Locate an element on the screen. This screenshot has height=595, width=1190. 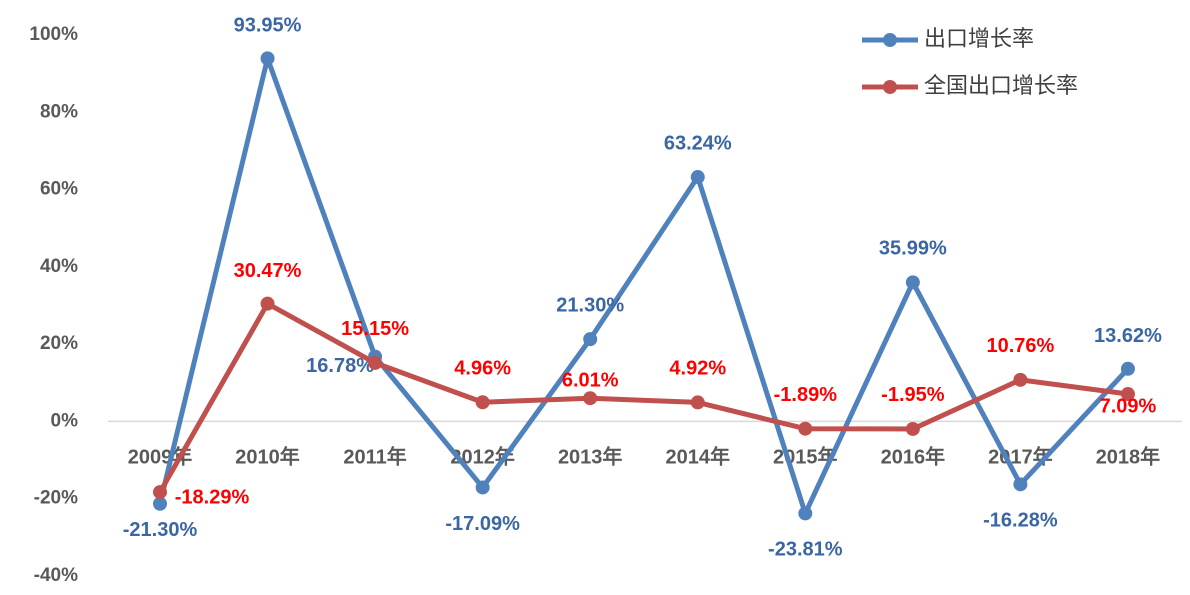
data-label: 13.62% is located at coordinates (1128, 336).